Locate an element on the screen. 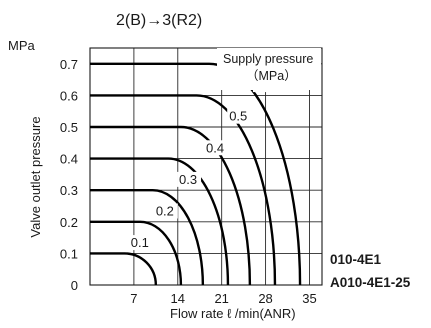 This screenshot has height=328, width=431. model-label-1: 010-4E1 is located at coordinates (356, 259).